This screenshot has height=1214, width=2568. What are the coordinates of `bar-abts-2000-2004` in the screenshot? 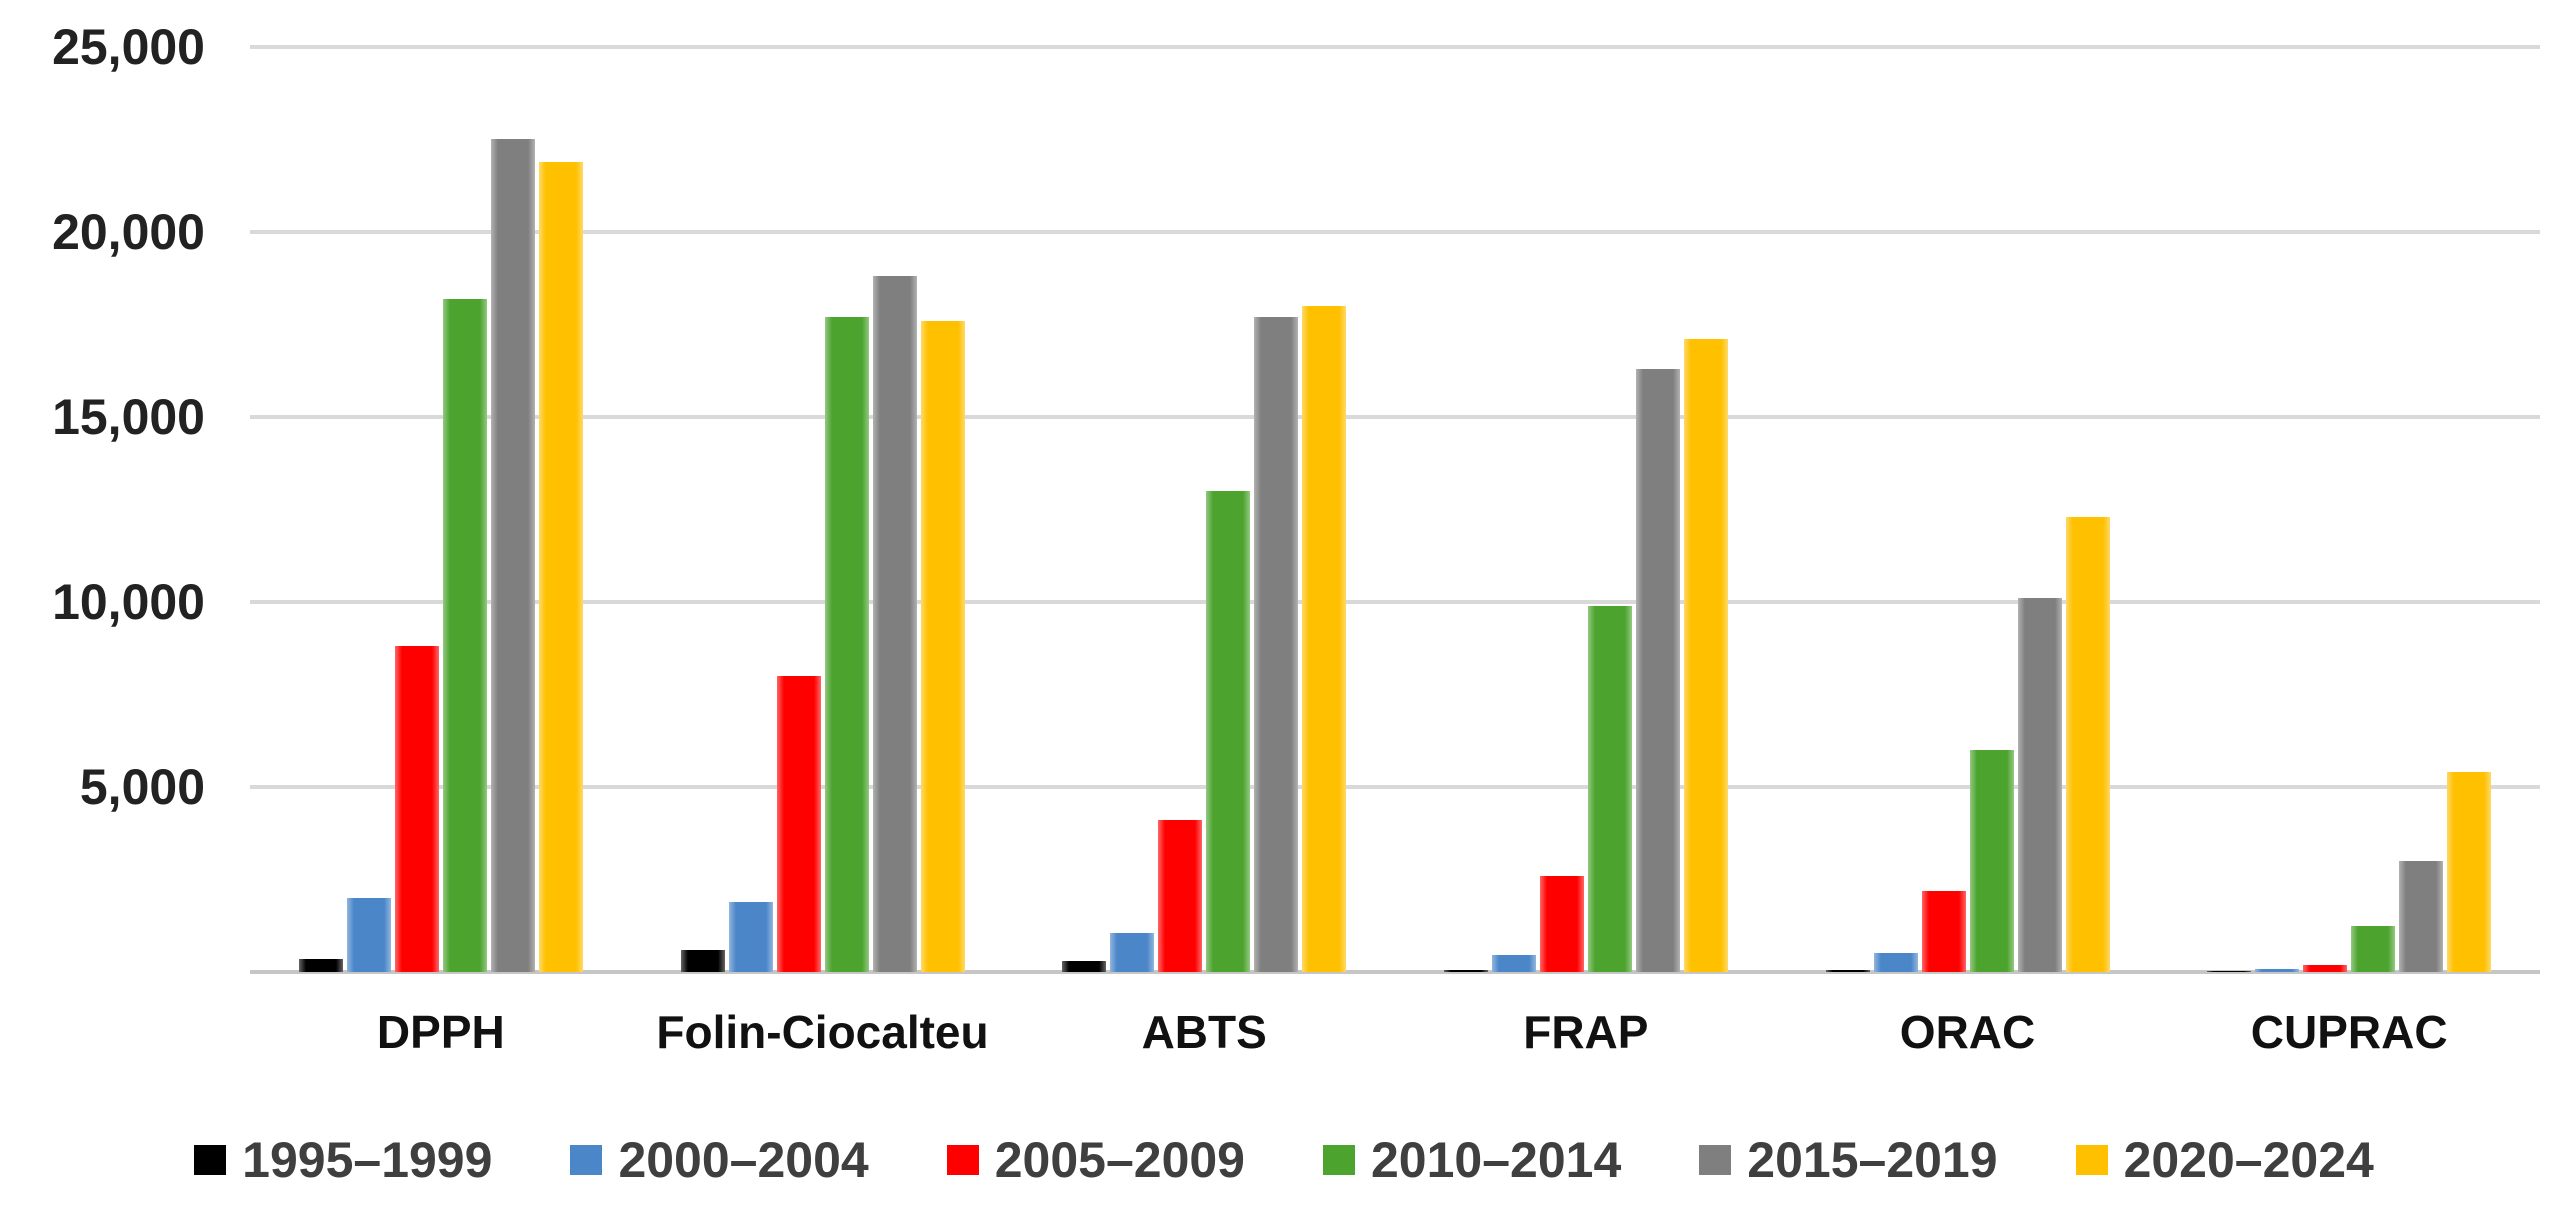 It's located at (1132, 952).